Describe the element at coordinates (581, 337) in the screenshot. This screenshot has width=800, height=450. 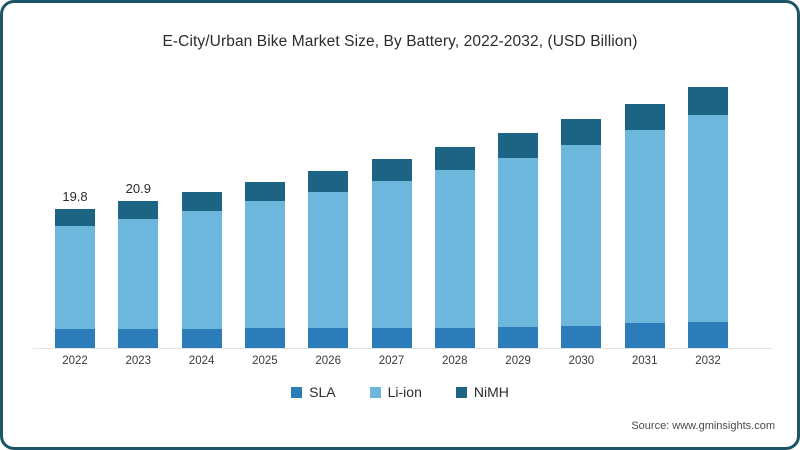
I see `bar-segment-sla-2030` at that location.